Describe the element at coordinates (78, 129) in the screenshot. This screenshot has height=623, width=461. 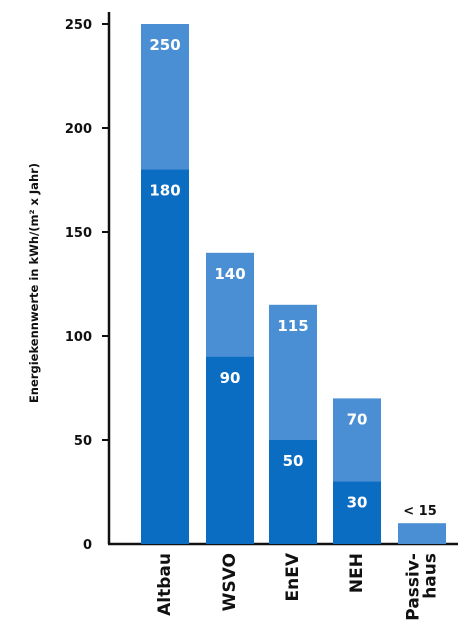
I see `y-tick-label: 200` at that location.